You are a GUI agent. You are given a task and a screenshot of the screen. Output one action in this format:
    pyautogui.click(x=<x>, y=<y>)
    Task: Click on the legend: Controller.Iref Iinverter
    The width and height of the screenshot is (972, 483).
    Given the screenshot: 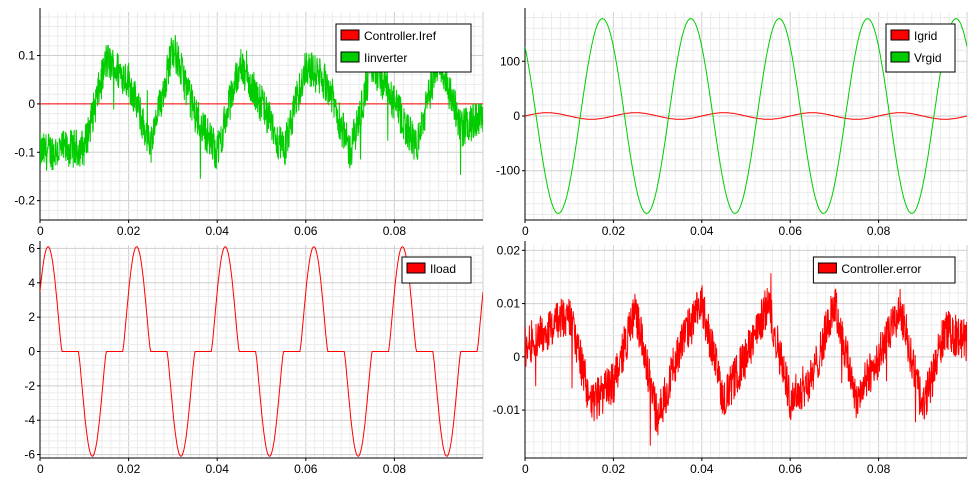 What is the action you would take?
    pyautogui.click(x=403, y=48)
    